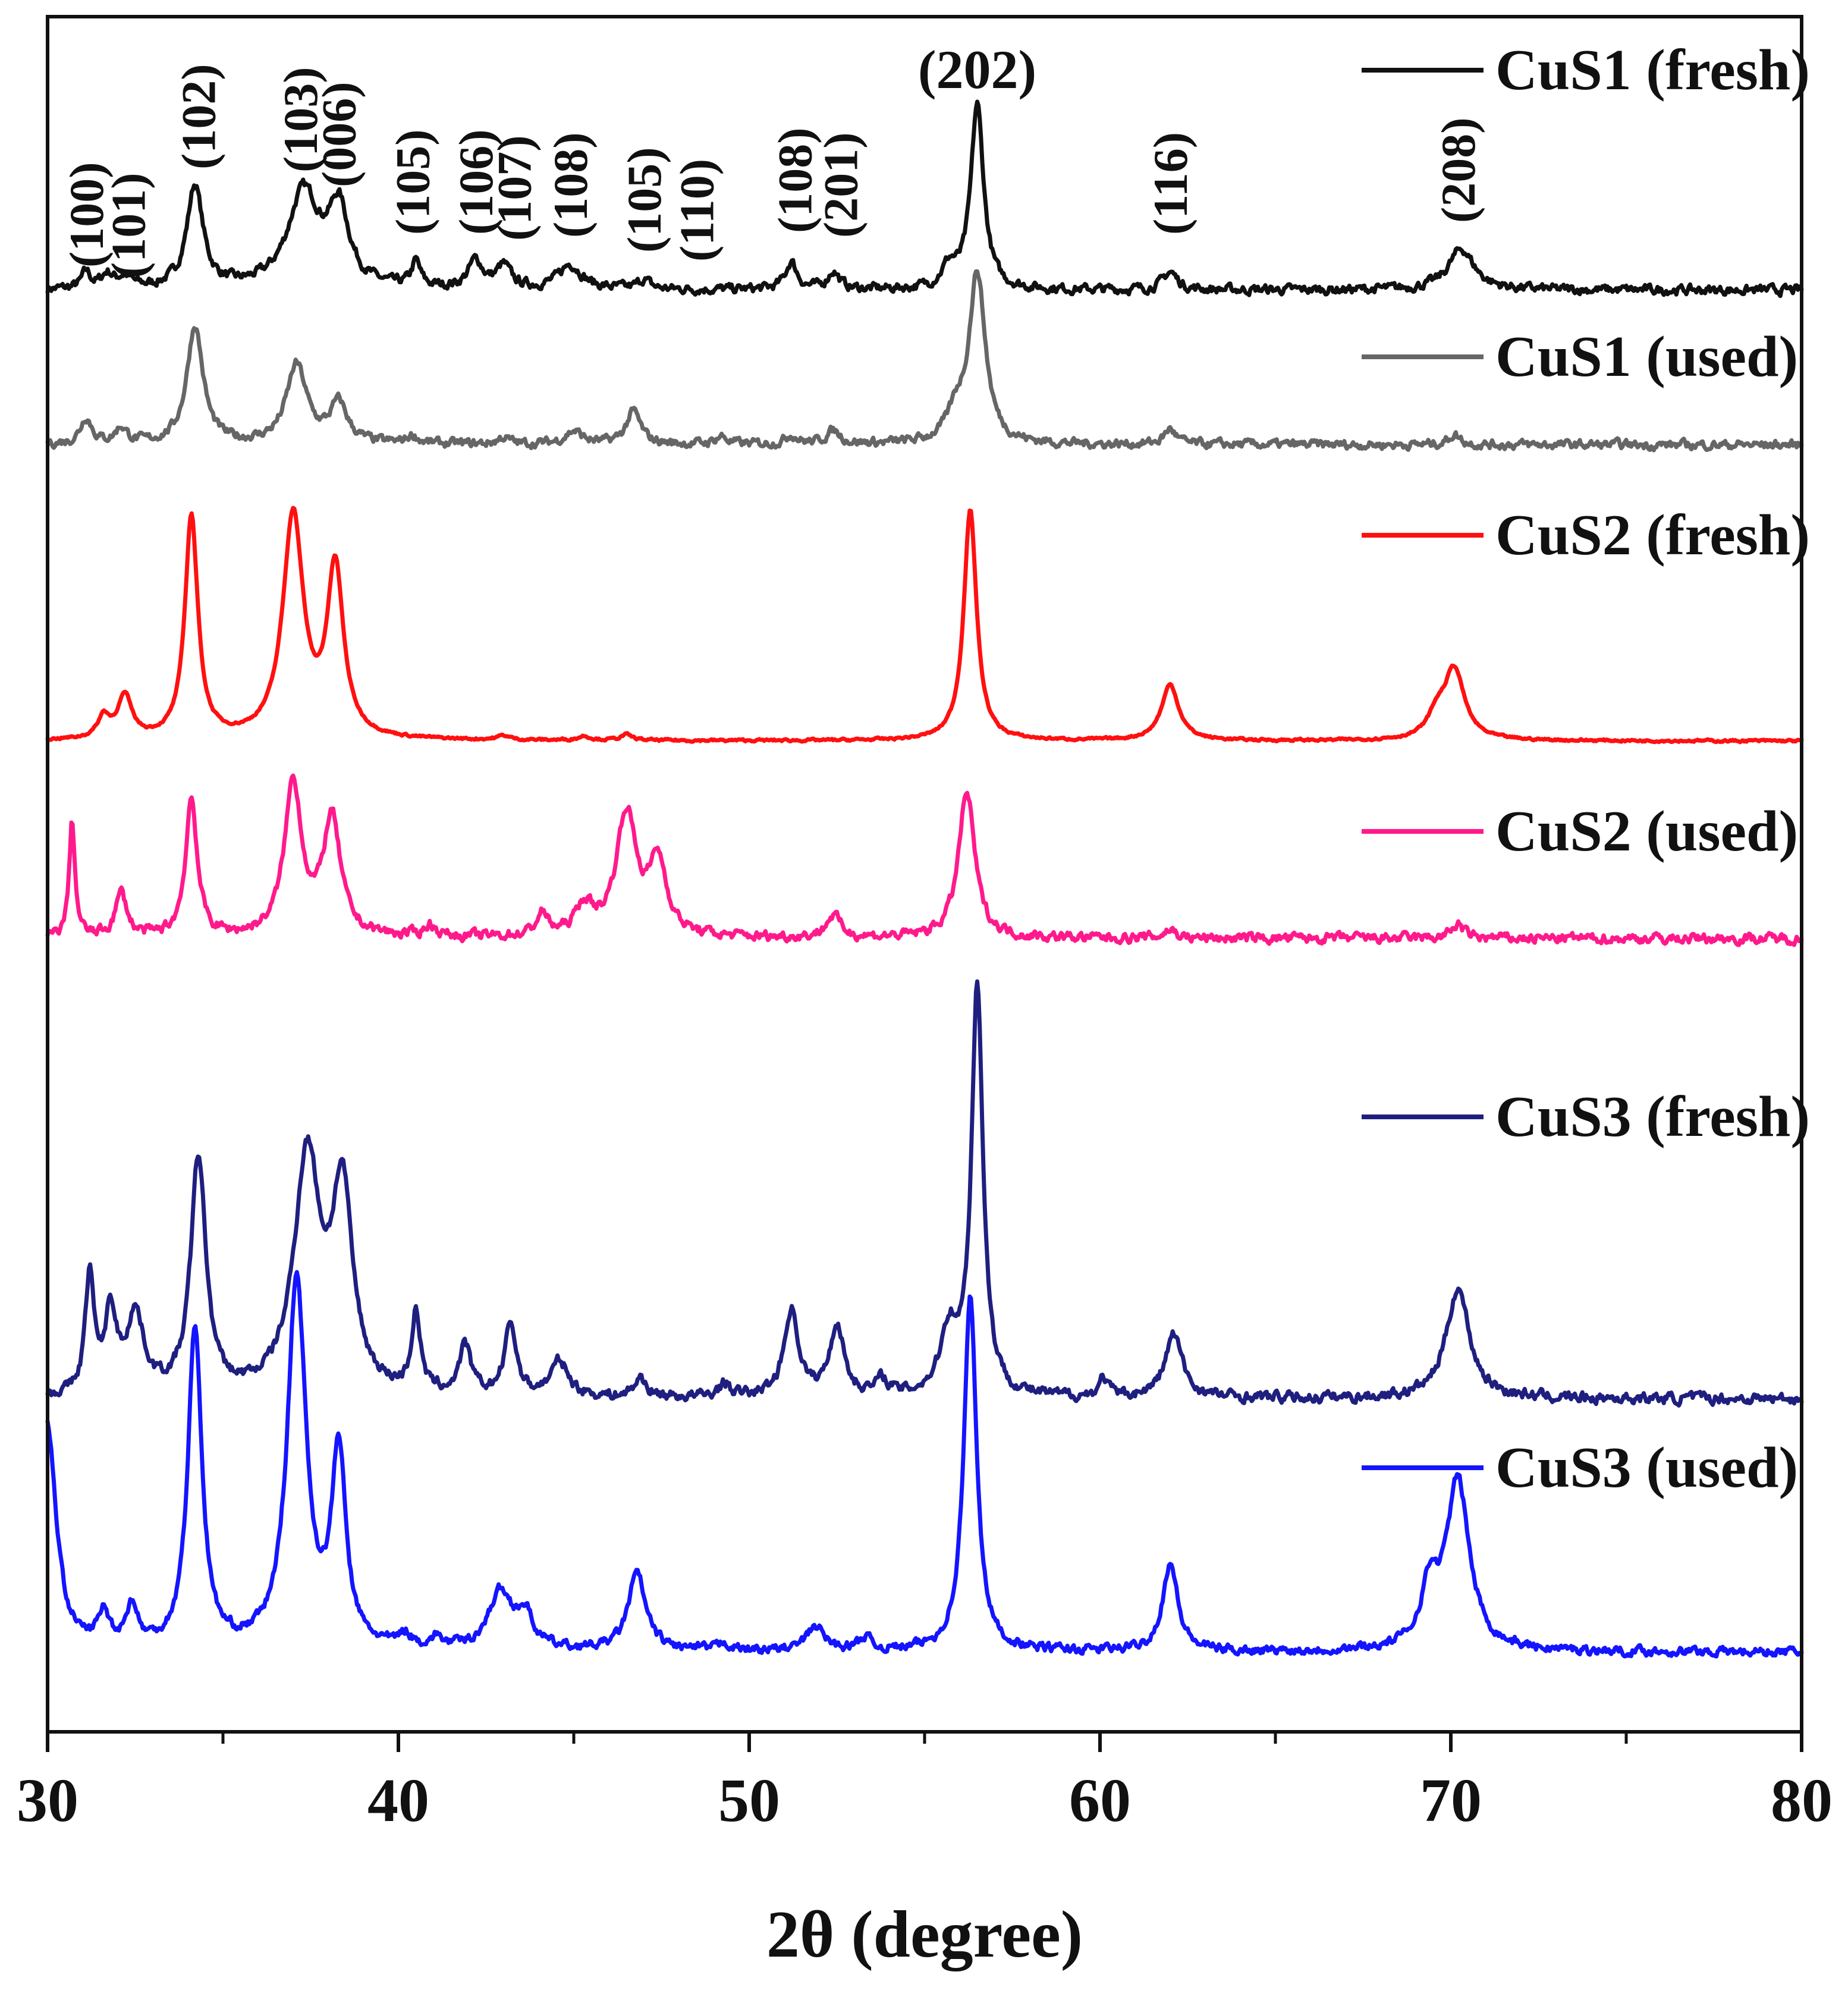 This screenshot has height=2003, width=1848. I want to click on peak-label: (208), so click(1458, 170).